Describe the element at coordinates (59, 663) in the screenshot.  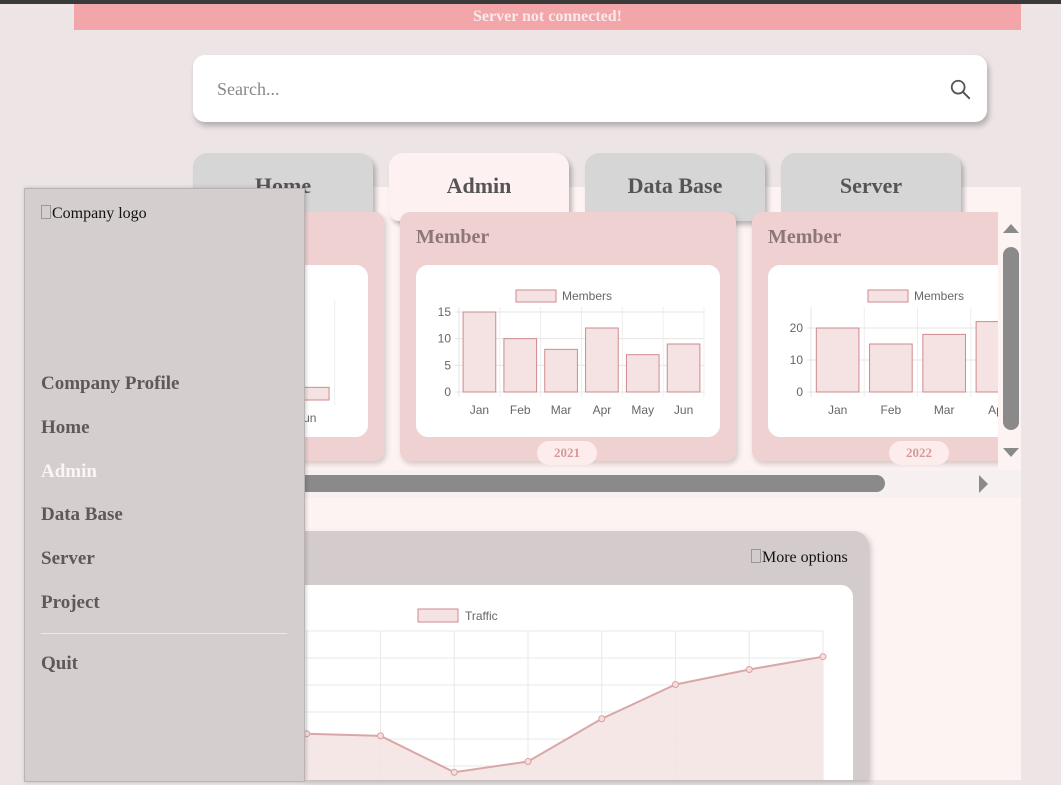
I see `sidebar-item-quit: Quit` at that location.